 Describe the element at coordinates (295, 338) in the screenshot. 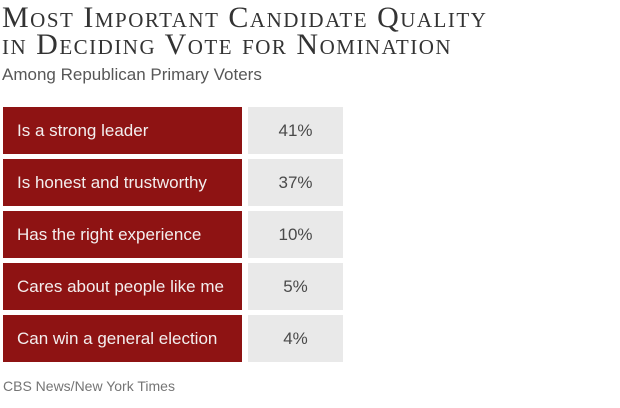

I see `value-badge: 4%` at that location.